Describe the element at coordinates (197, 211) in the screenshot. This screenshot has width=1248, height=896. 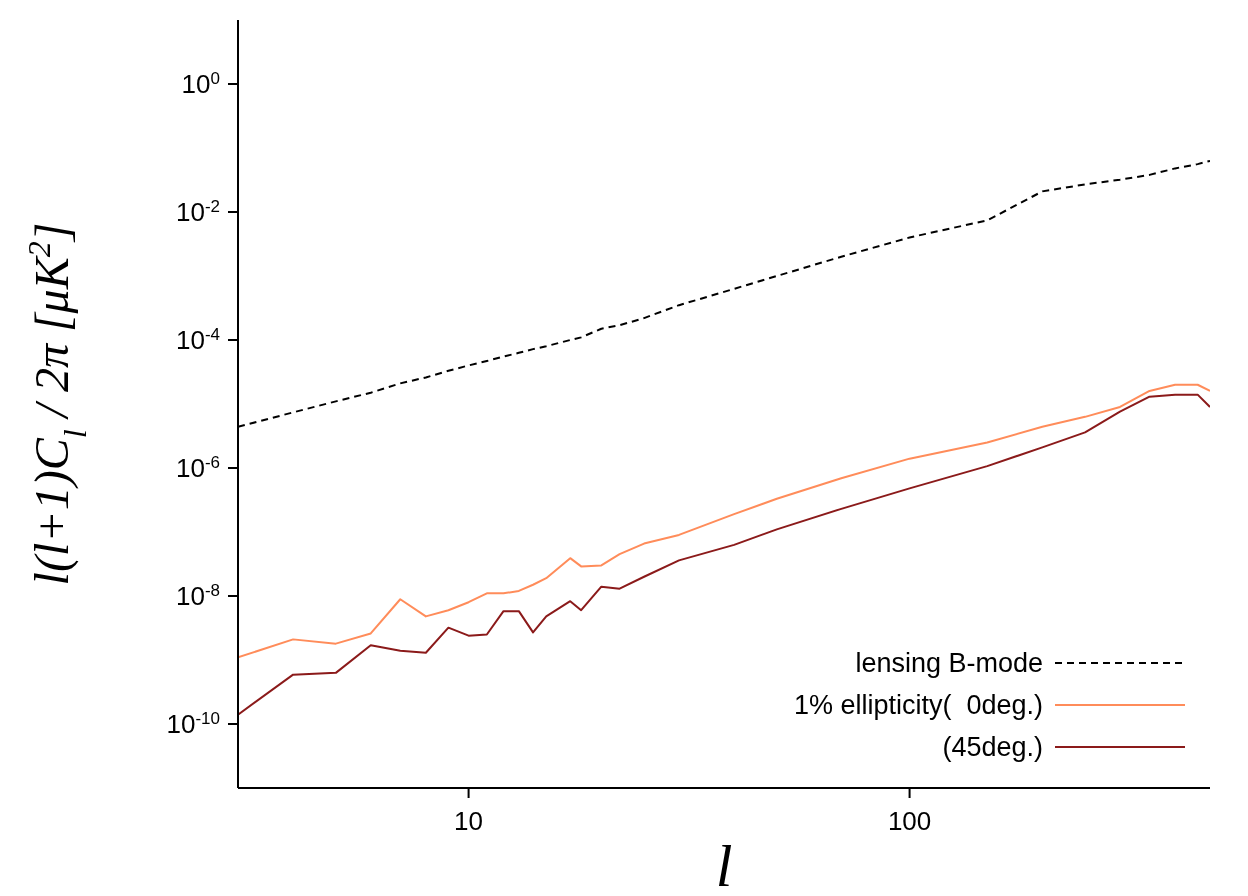
I see `y-tick-label: 10$^{-2}$` at that location.